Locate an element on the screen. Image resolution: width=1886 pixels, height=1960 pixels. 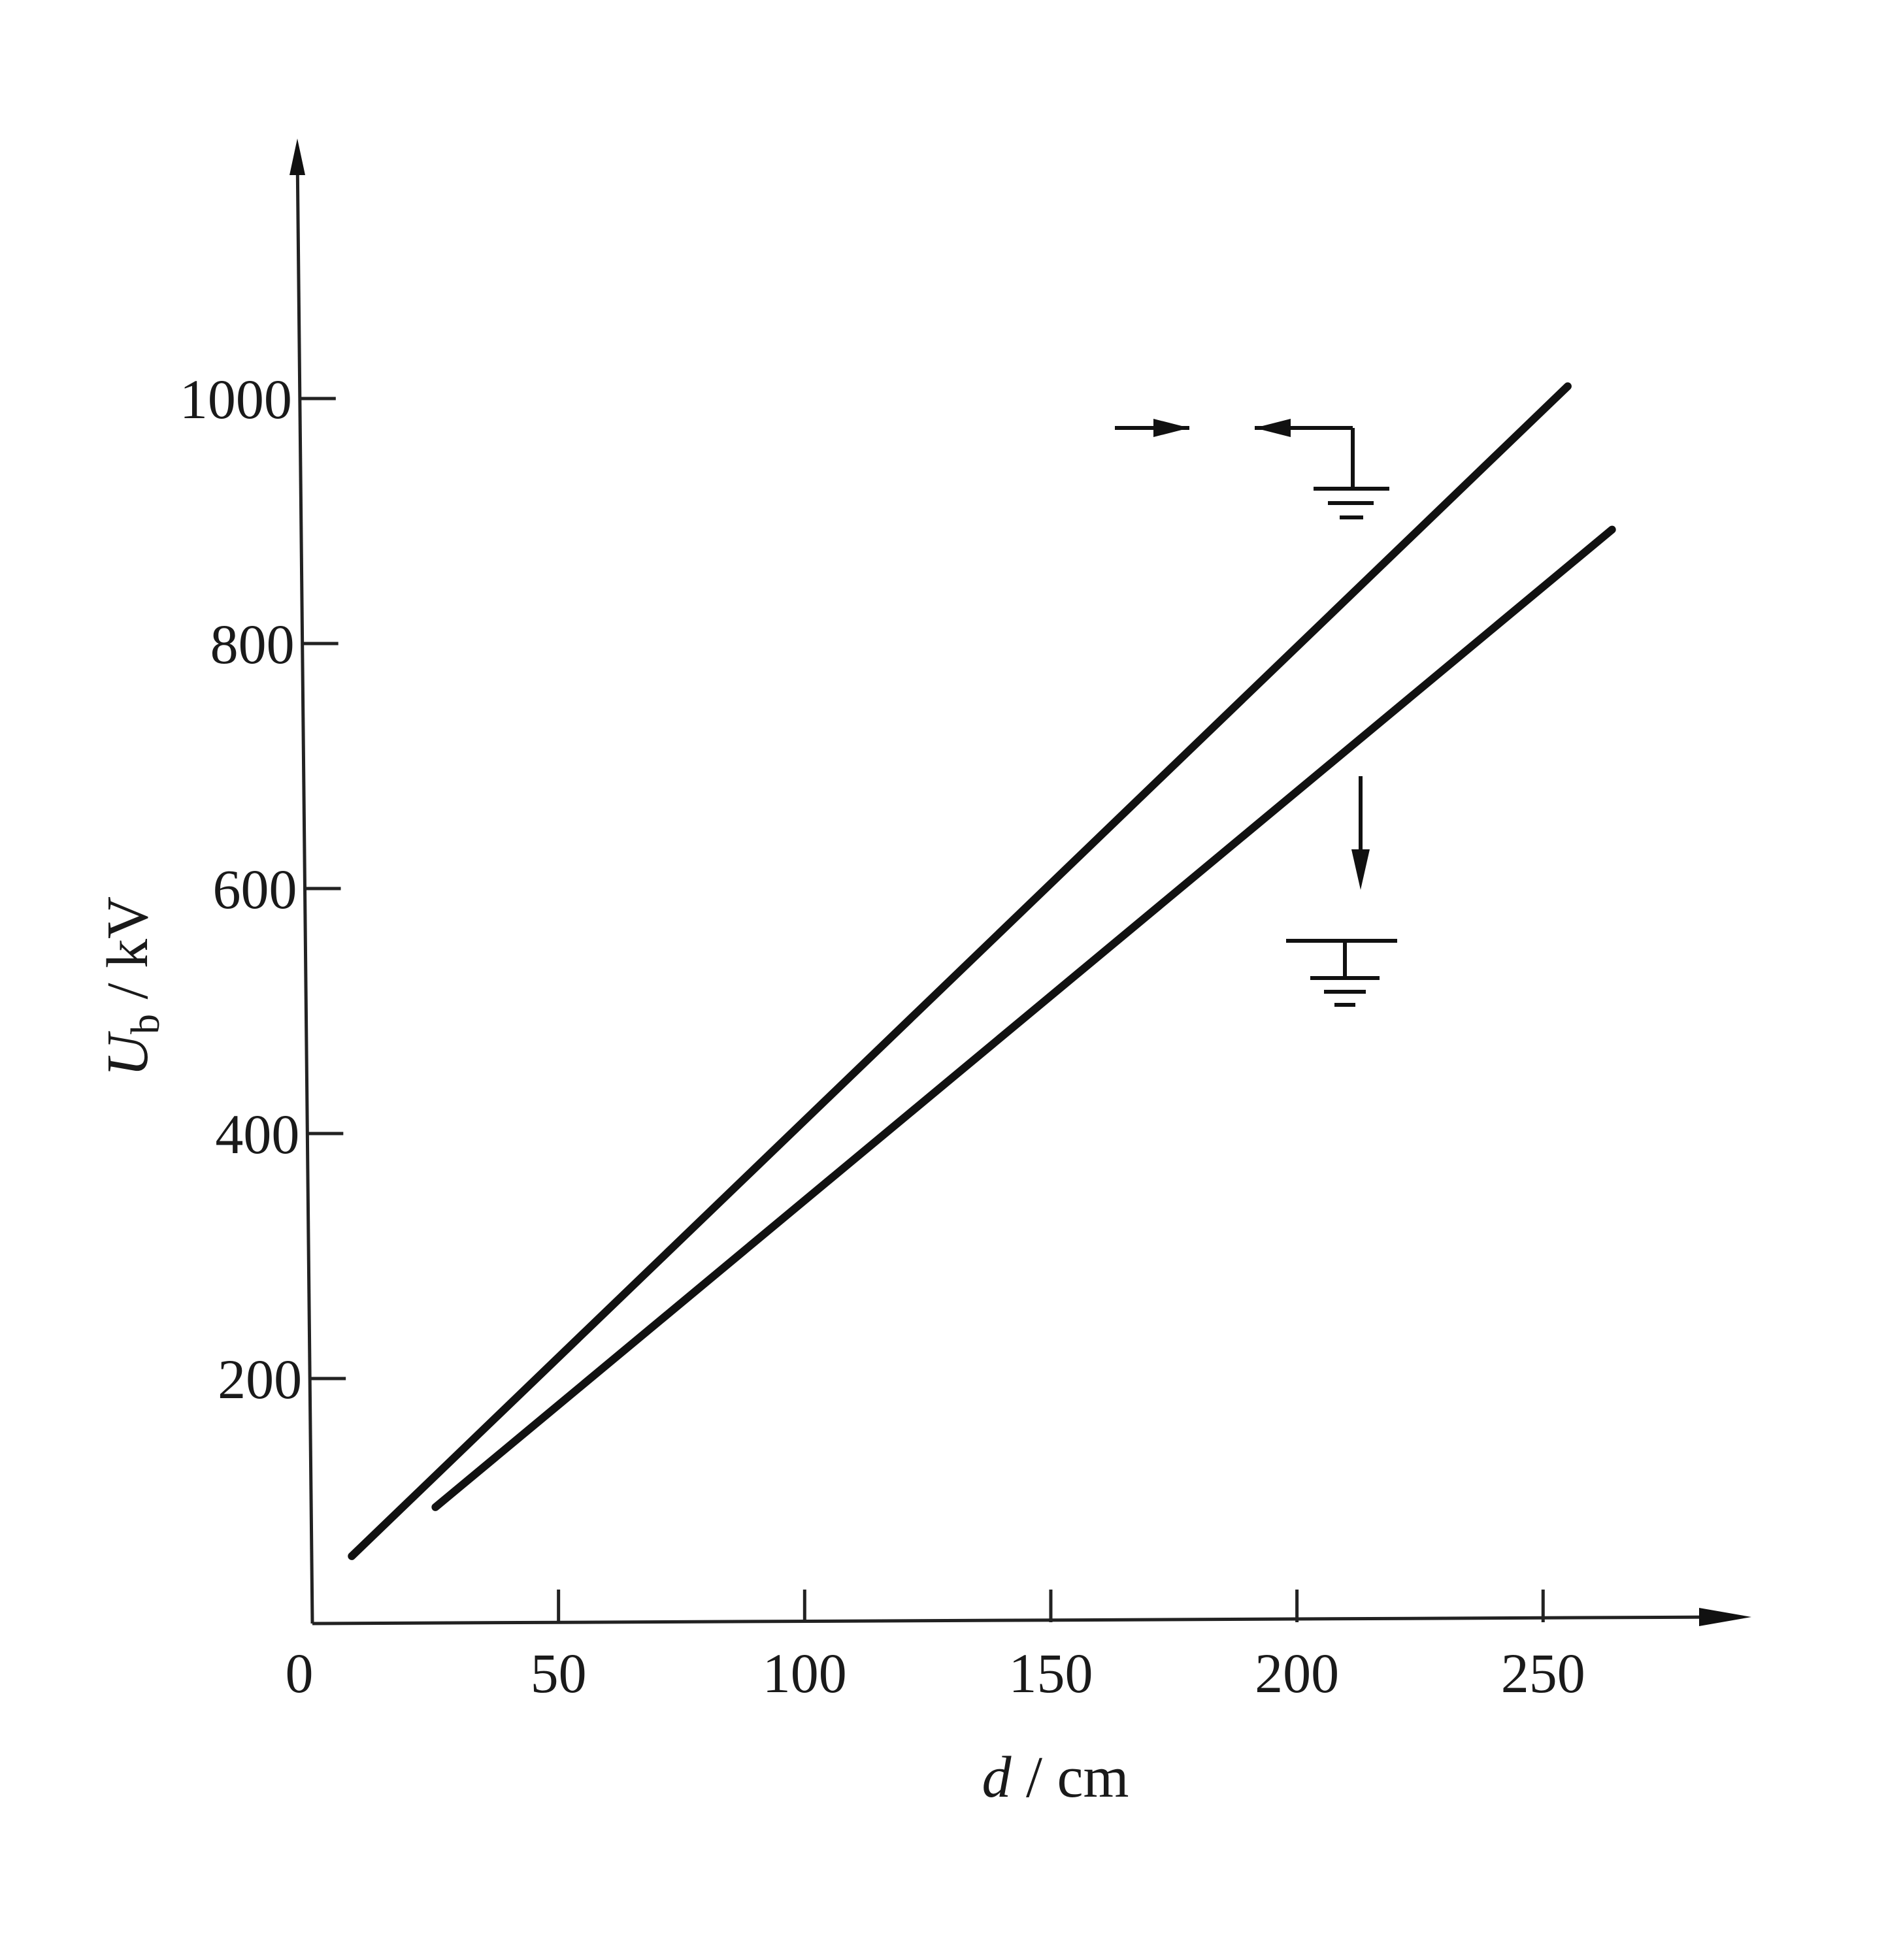
origin-label: 0 is located at coordinates (300, 1673).